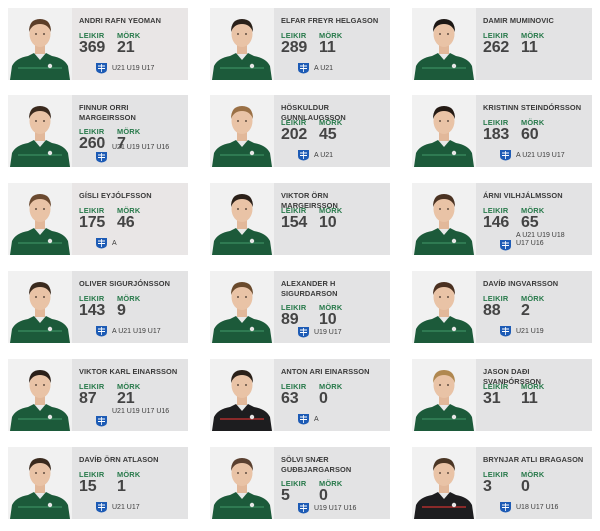 This screenshot has height=531, width=600. I want to click on goals-value: 45, so click(328, 134).